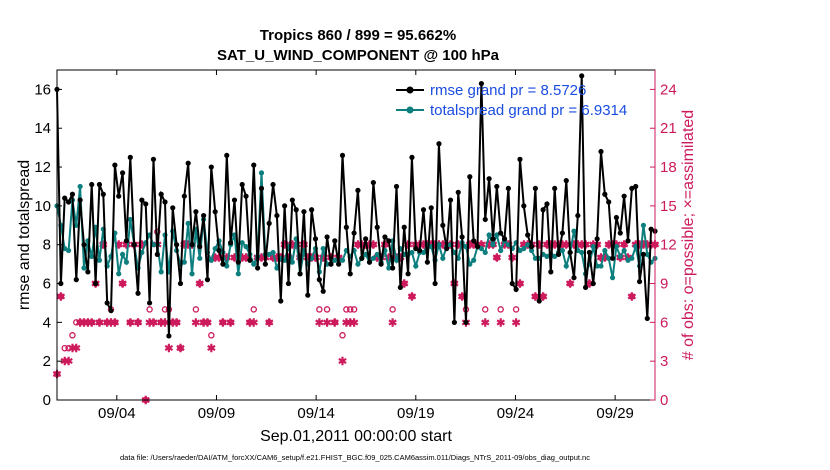  What do you see at coordinates (615, 413) in the screenshot?
I see `x-tick-label: 09/29` at bounding box center [615, 413].